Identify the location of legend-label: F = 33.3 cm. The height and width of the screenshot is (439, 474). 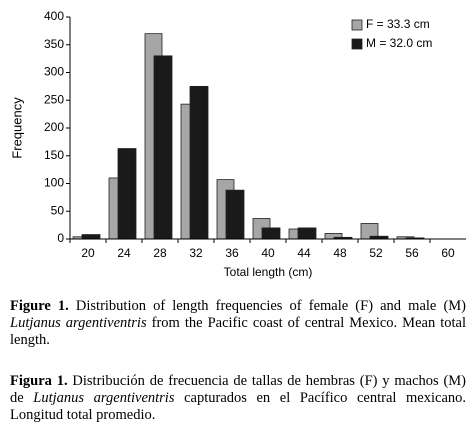
(398, 24).